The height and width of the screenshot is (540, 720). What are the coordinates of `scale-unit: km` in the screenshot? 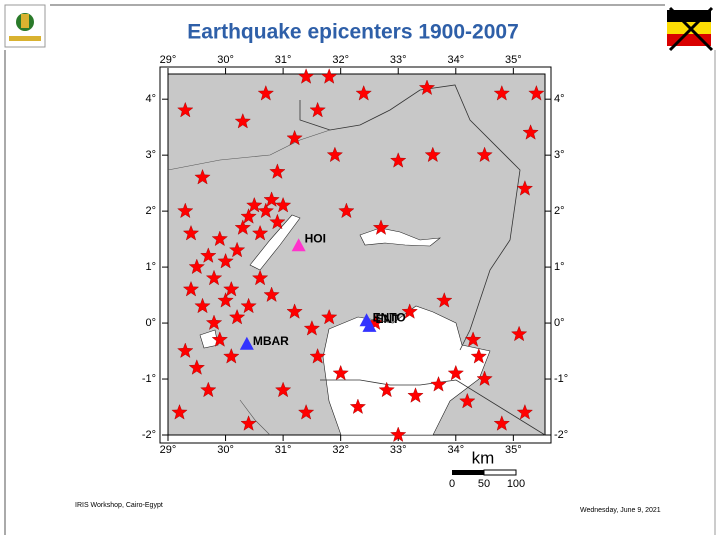 It's located at (483, 457).